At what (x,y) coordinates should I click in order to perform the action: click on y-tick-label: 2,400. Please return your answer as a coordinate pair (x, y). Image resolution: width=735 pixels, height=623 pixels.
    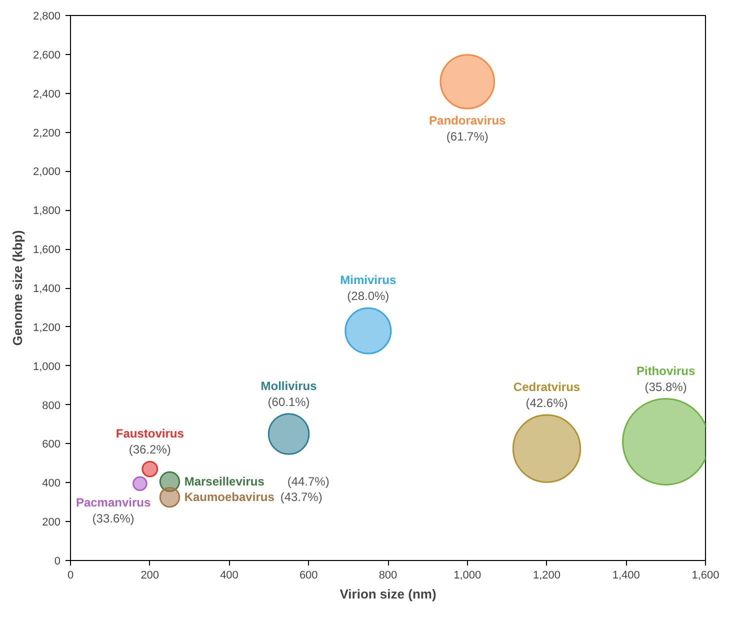
    Looking at the image, I should click on (46, 94).